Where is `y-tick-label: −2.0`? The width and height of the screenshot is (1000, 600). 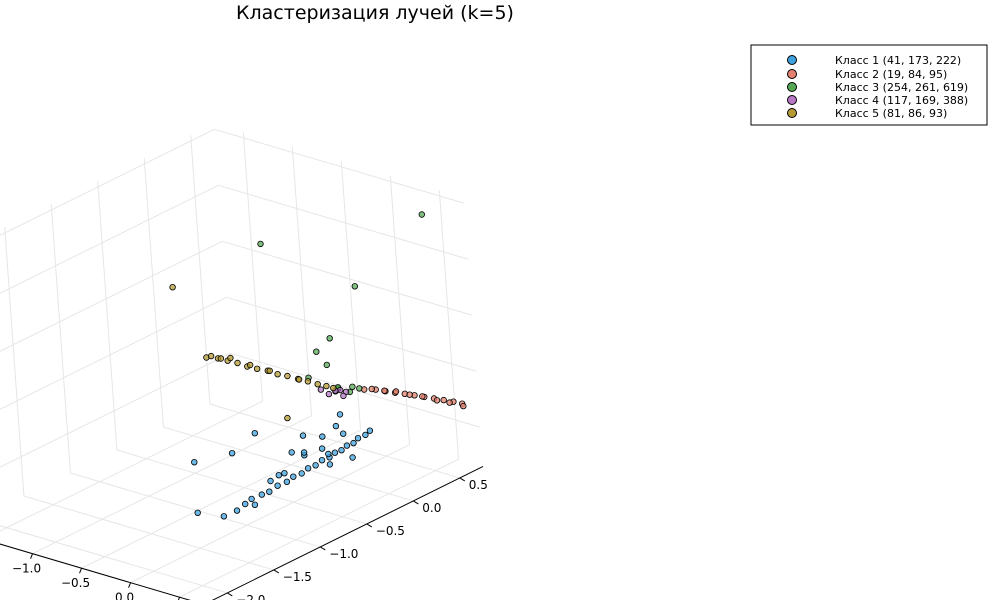 y-tick-label: −2.0 is located at coordinates (250, 596).